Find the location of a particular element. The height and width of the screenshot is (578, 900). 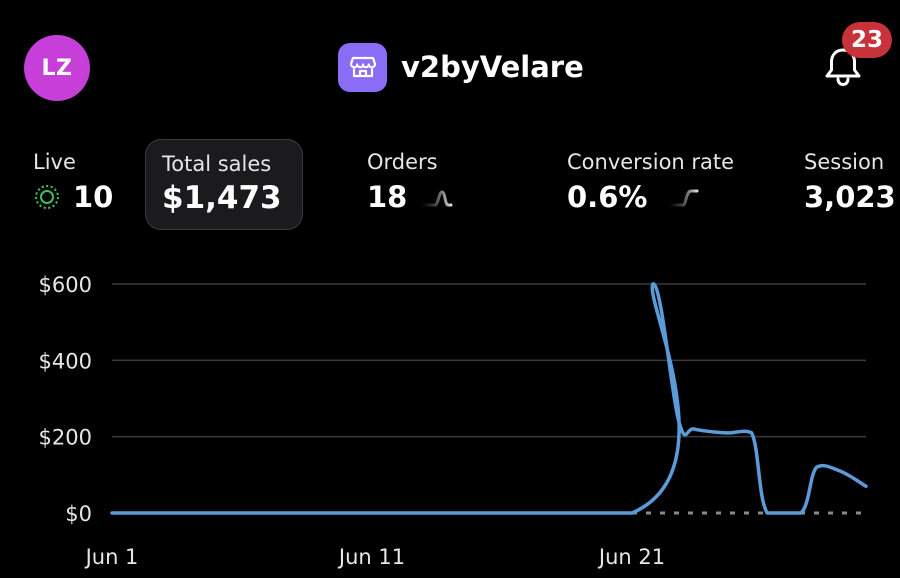

metric-orders-value: 18 is located at coordinates (387, 197).